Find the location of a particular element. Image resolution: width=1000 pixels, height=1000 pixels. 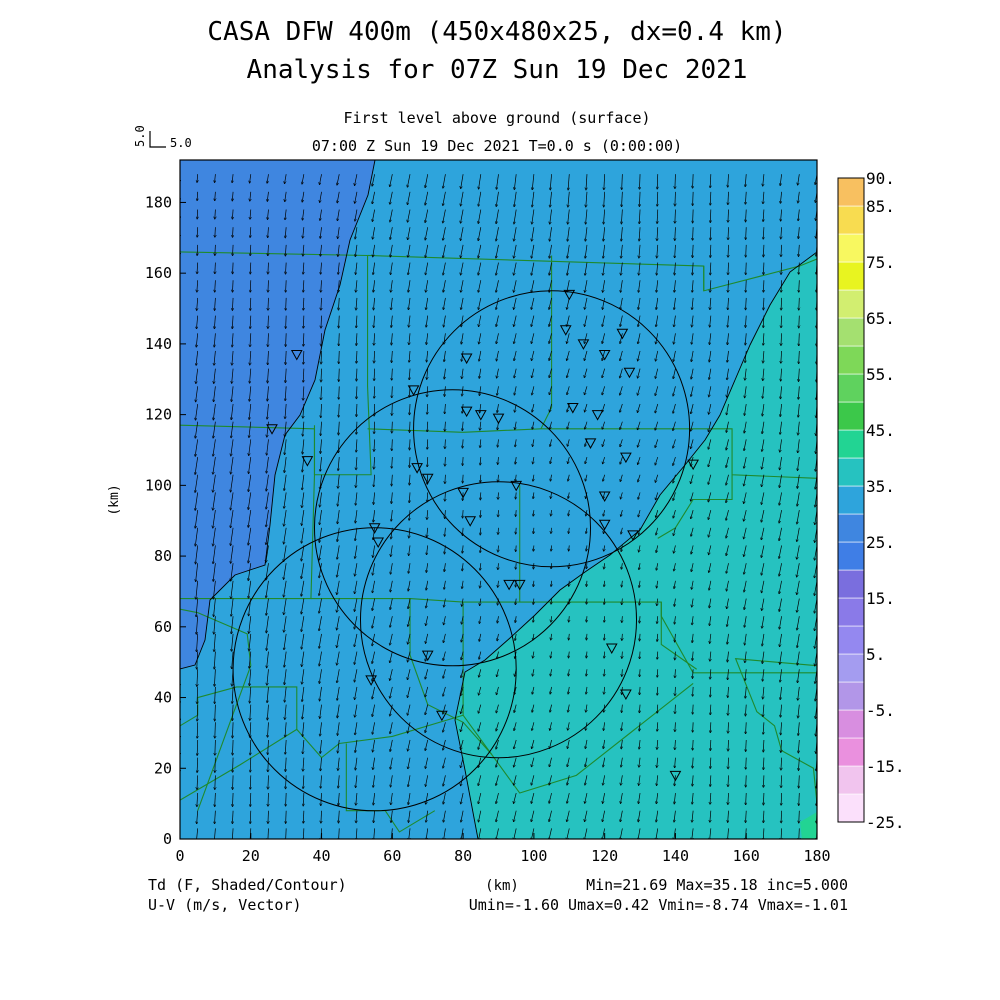

county-boundary is located at coordinates (216, 709).